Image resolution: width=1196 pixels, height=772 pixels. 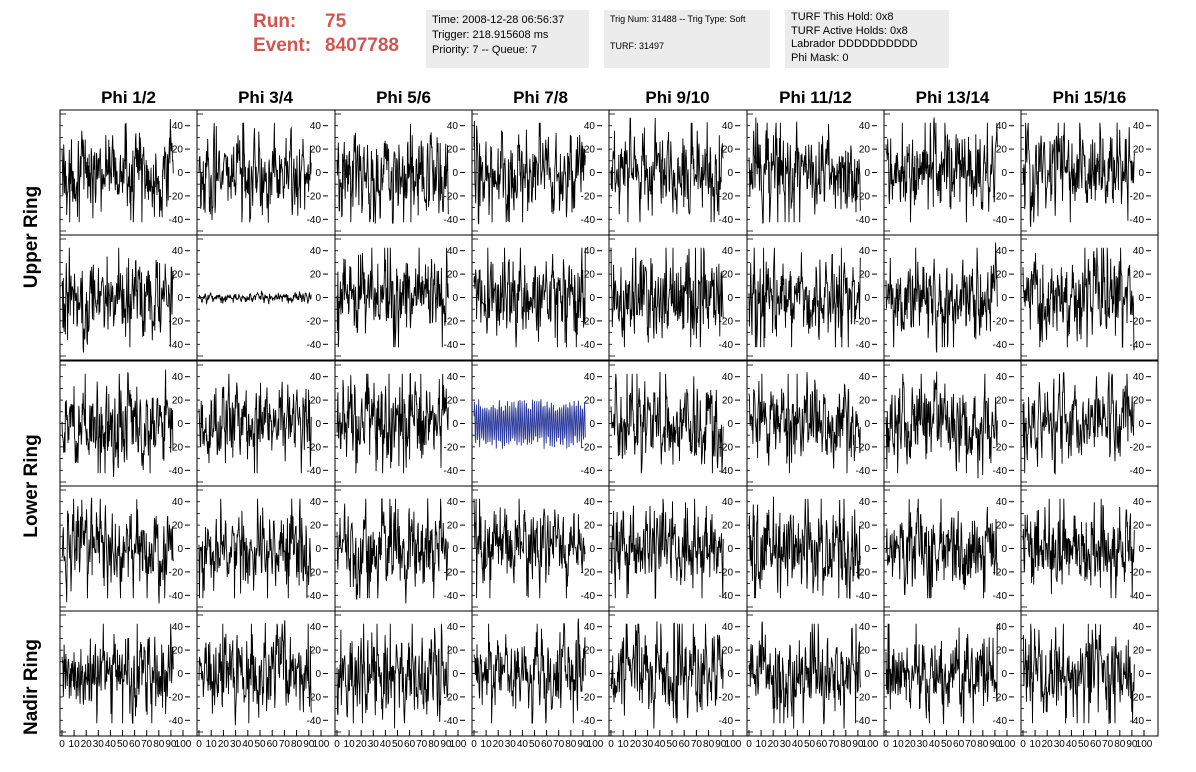 I want to click on y-tick-label-r1-c0-2: 0, so click(x=180, y=298).